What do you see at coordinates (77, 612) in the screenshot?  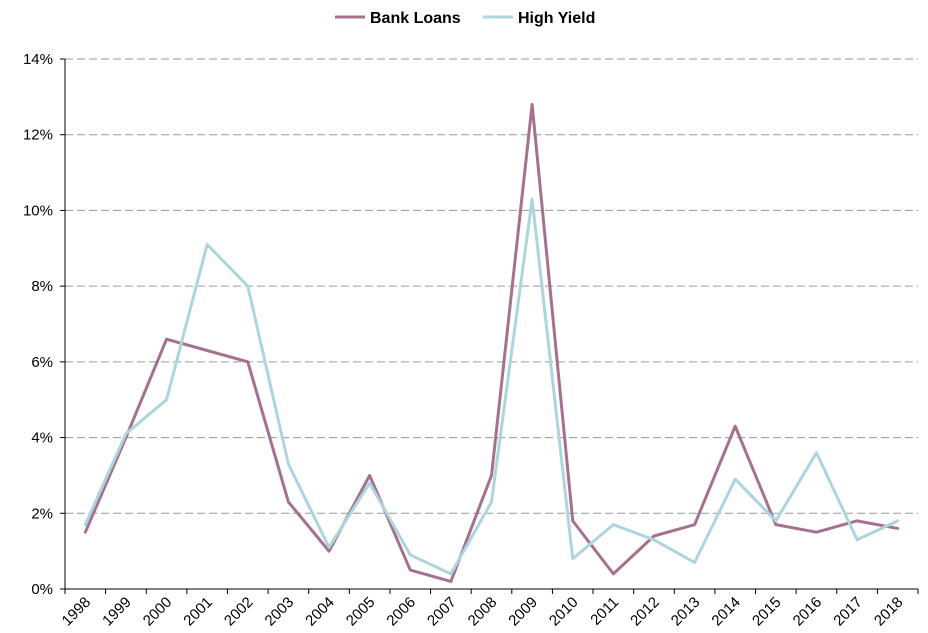 I see `x-tick-label: 1998` at bounding box center [77, 612].